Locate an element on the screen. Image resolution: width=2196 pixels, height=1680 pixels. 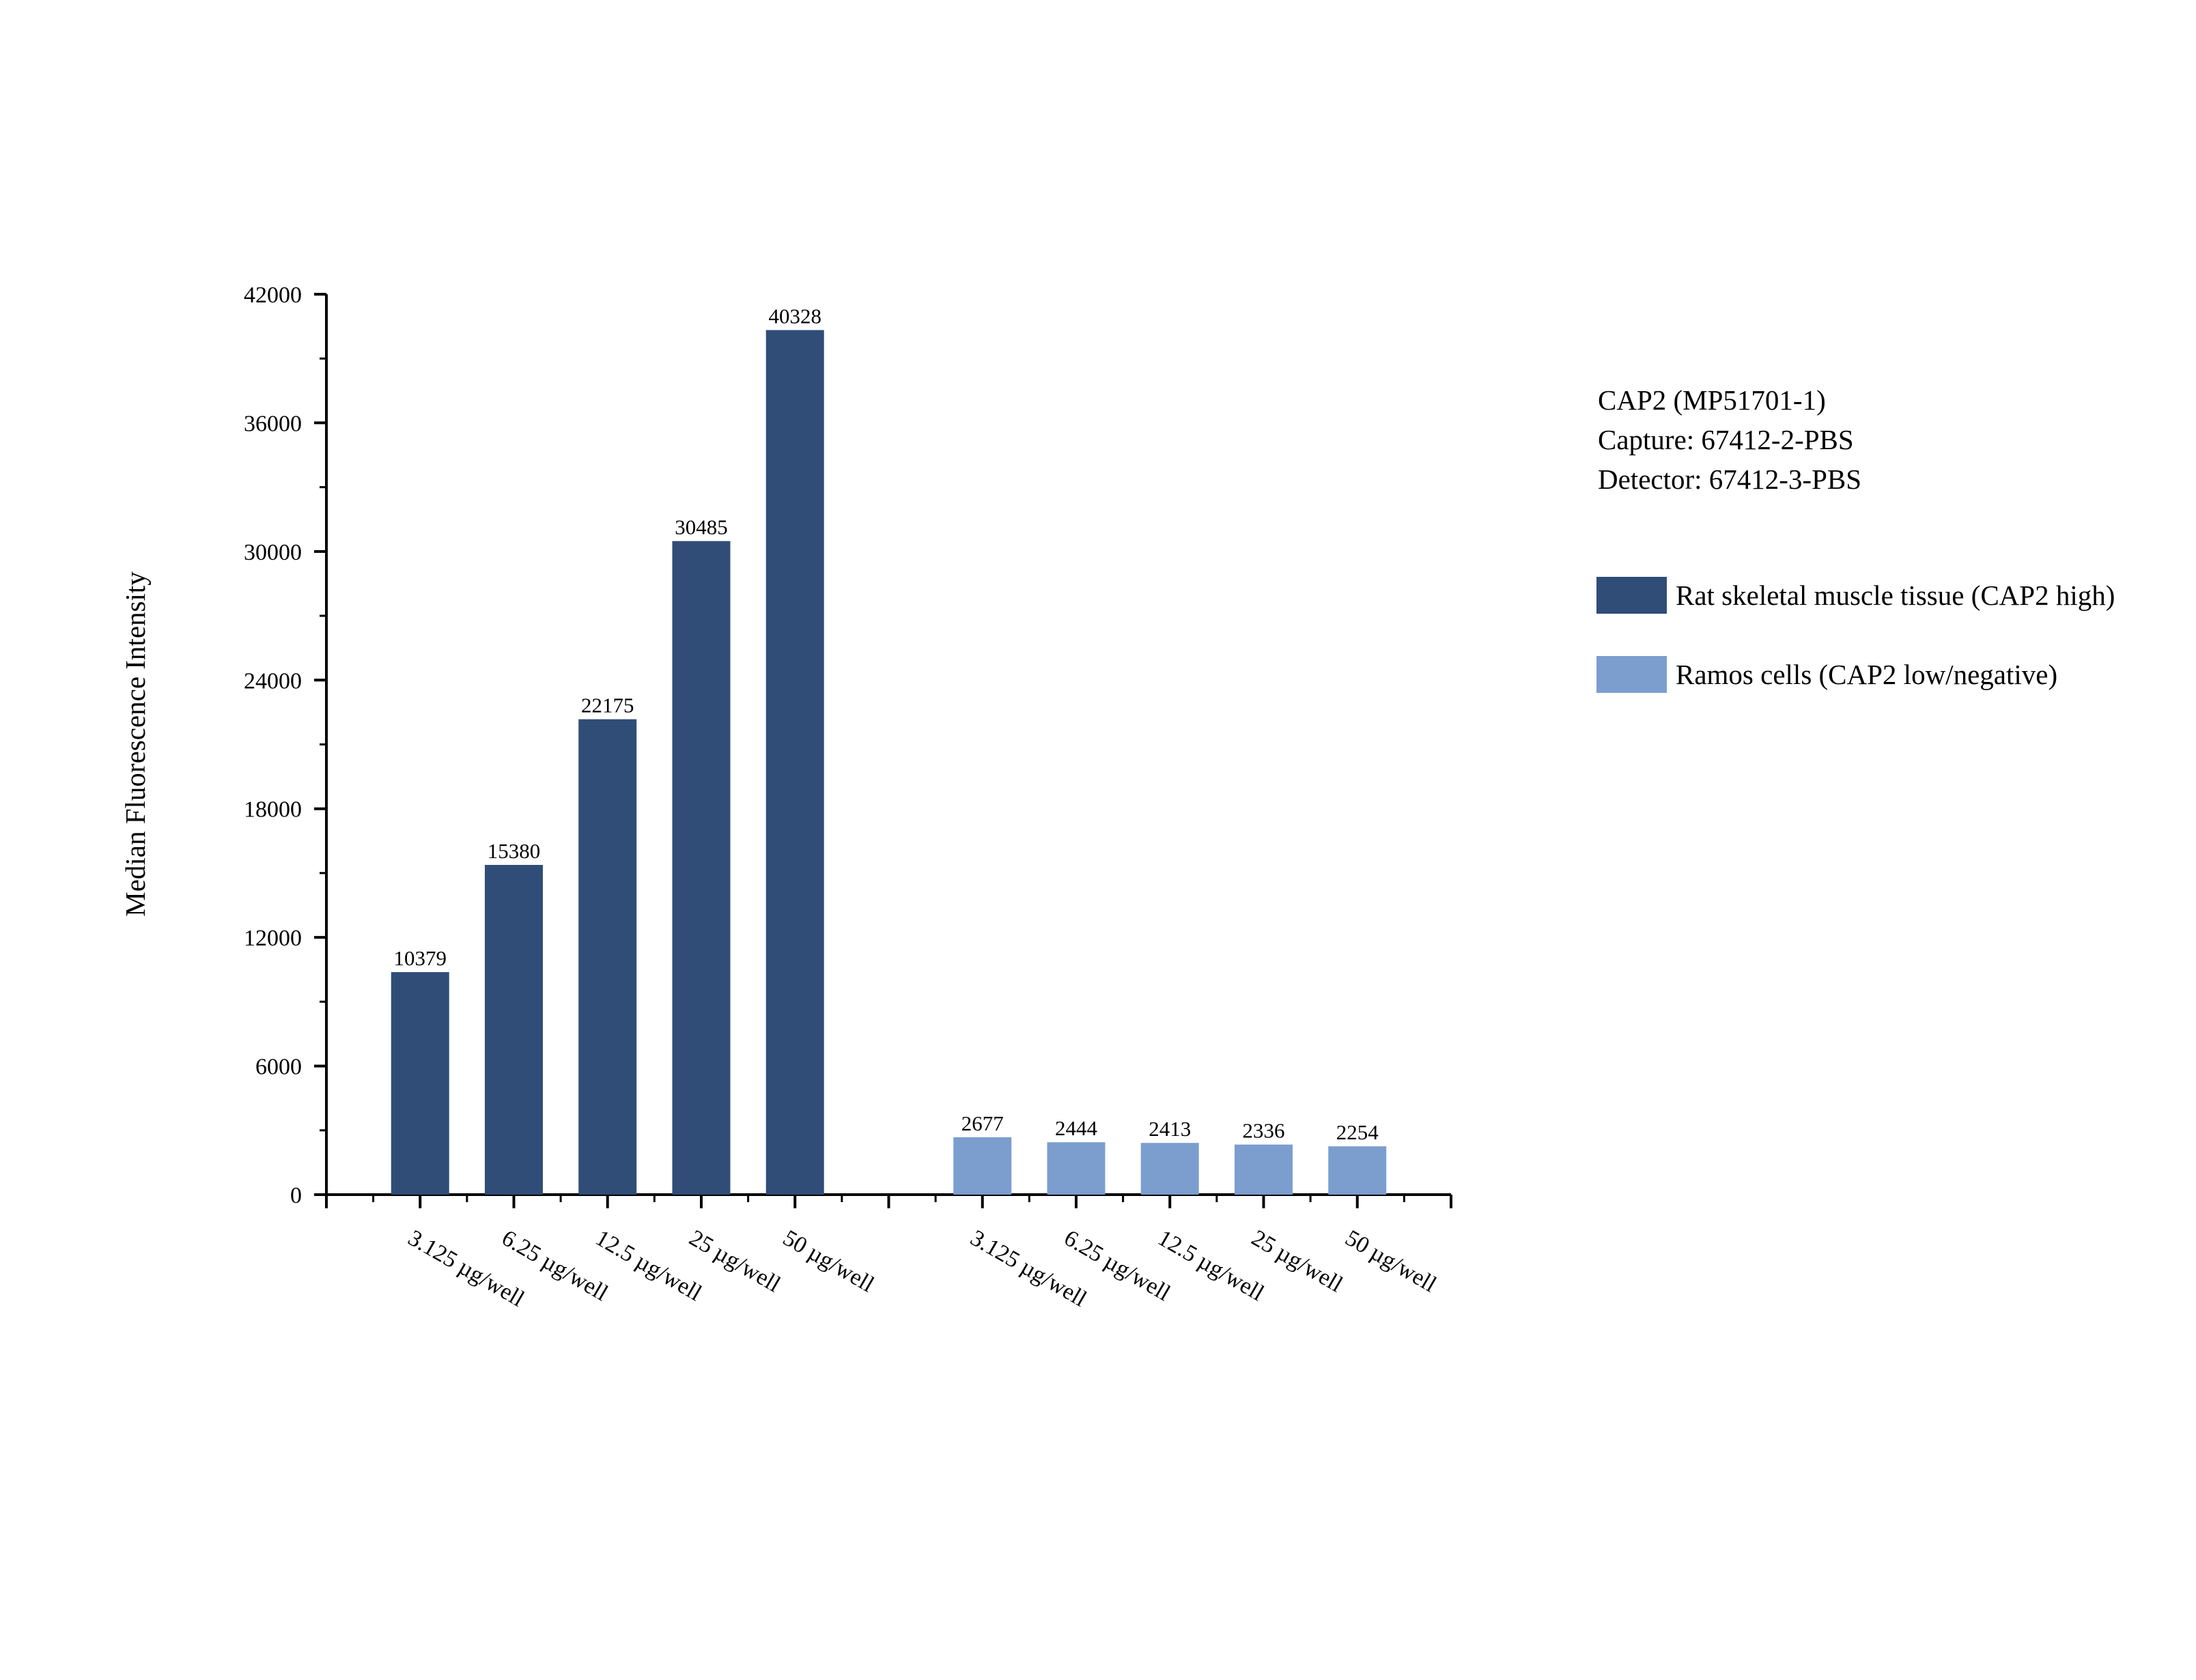
y-axis-label: Median Fluorescence Intensity is located at coordinates (135, 744).